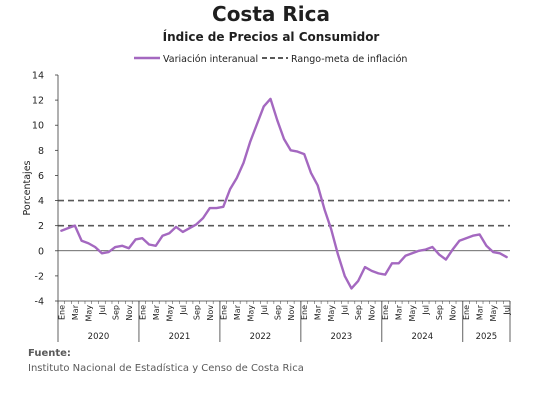  I want to click on y-tick-label: 10, so click(38, 126).